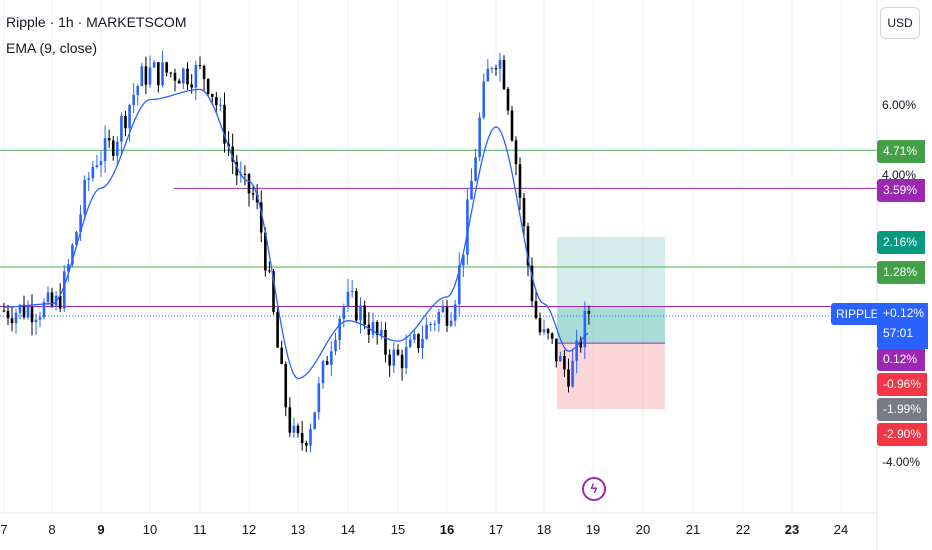  Describe the element at coordinates (544, 529) in the screenshot. I see `time-label: 18` at that location.